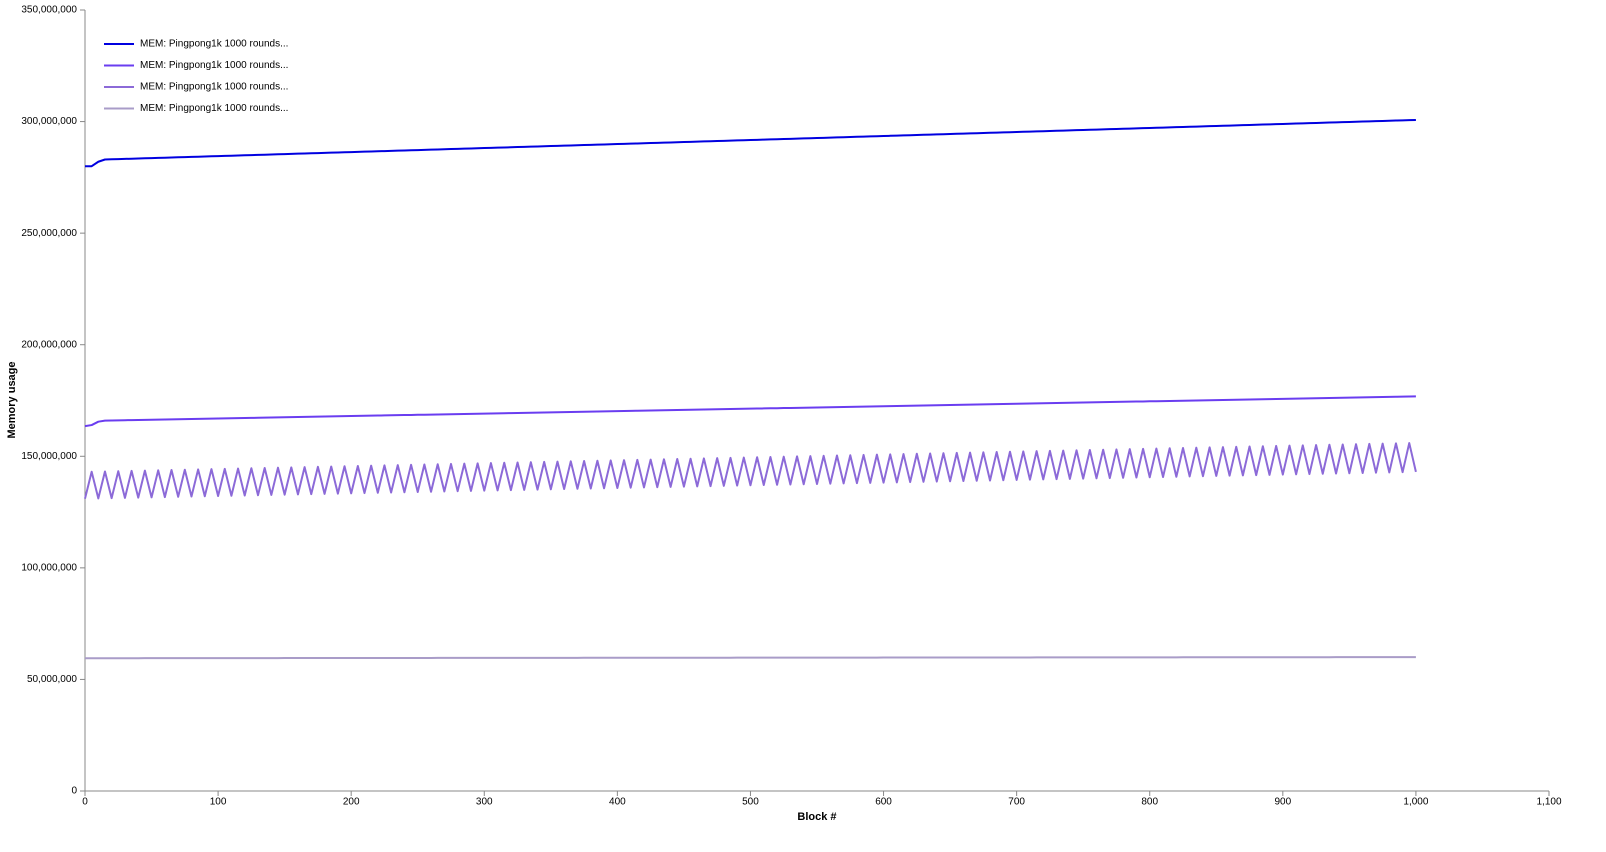 The height and width of the screenshot is (852, 1606). I want to click on x-tick-label: 100, so click(218, 802).